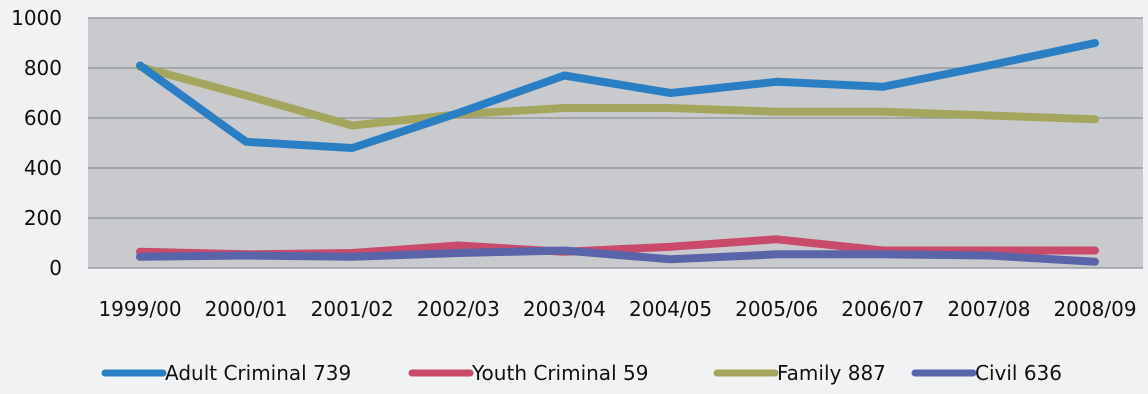 The image size is (1148, 394). I want to click on x-tick-label: 2003/04, so click(564, 309).